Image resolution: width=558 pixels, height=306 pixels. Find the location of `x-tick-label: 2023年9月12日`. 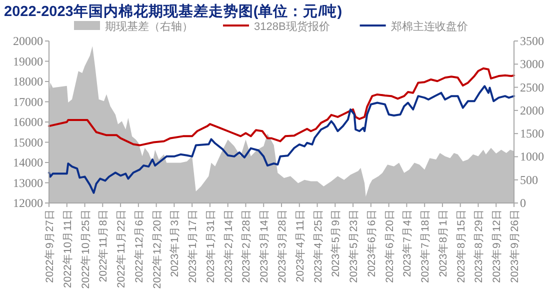

x-tick-label: 2023年9月12日 is located at coordinates (497, 246).